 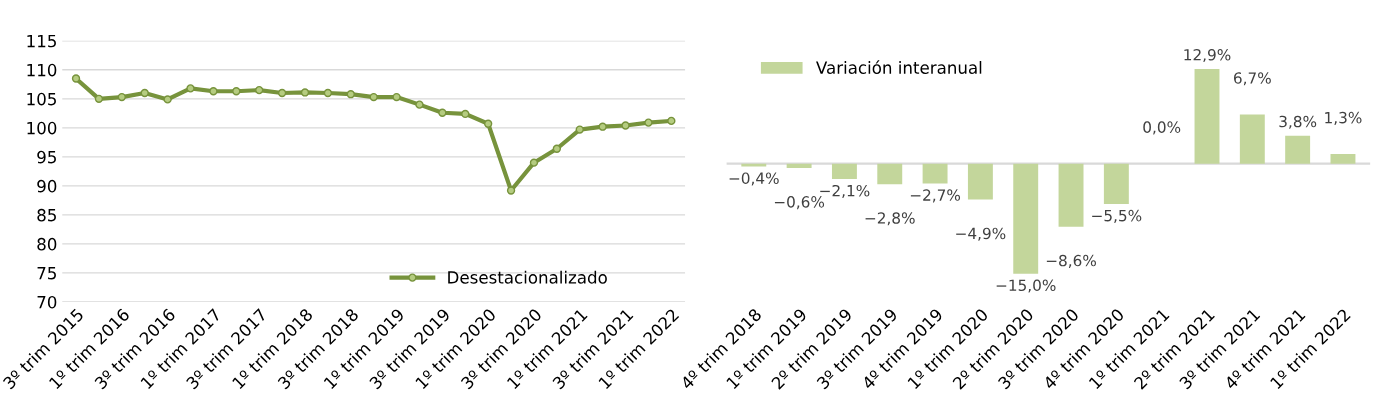 I want to click on y-tick-label: 105, so click(x=41, y=99).